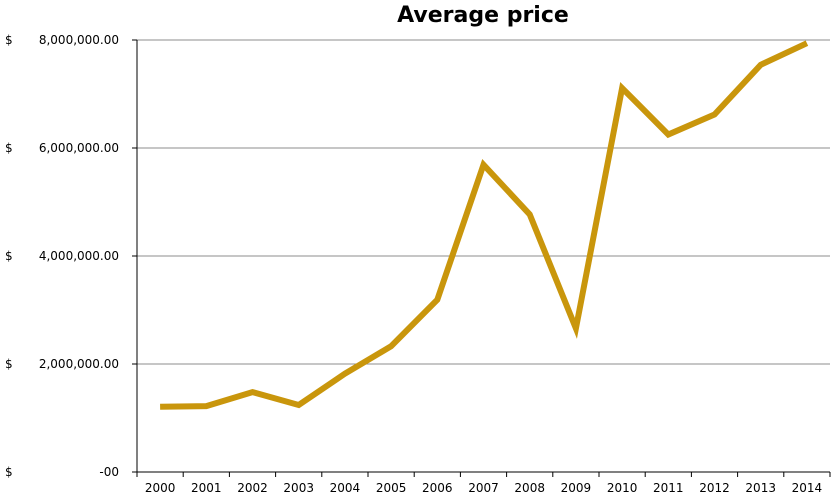 The height and width of the screenshot is (494, 833). What do you see at coordinates (252, 487) in the screenshot?
I see `x-tick-label: 2002` at bounding box center [252, 487].